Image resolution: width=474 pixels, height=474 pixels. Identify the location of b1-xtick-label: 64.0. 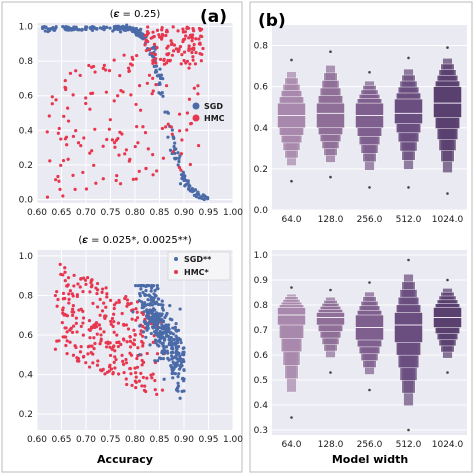
(291, 220).